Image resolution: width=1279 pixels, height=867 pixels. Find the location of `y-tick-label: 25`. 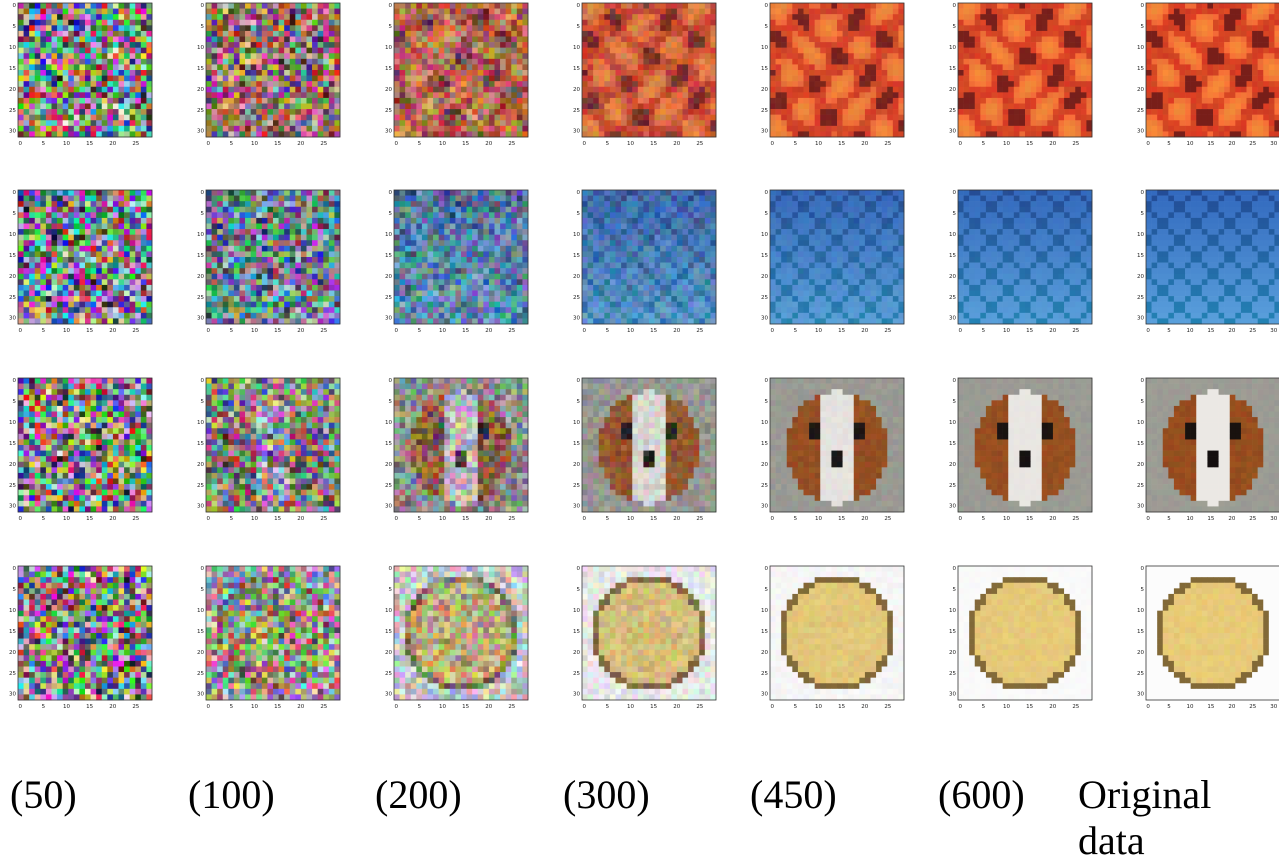

y-tick-label: 25 is located at coordinates (764, 111).